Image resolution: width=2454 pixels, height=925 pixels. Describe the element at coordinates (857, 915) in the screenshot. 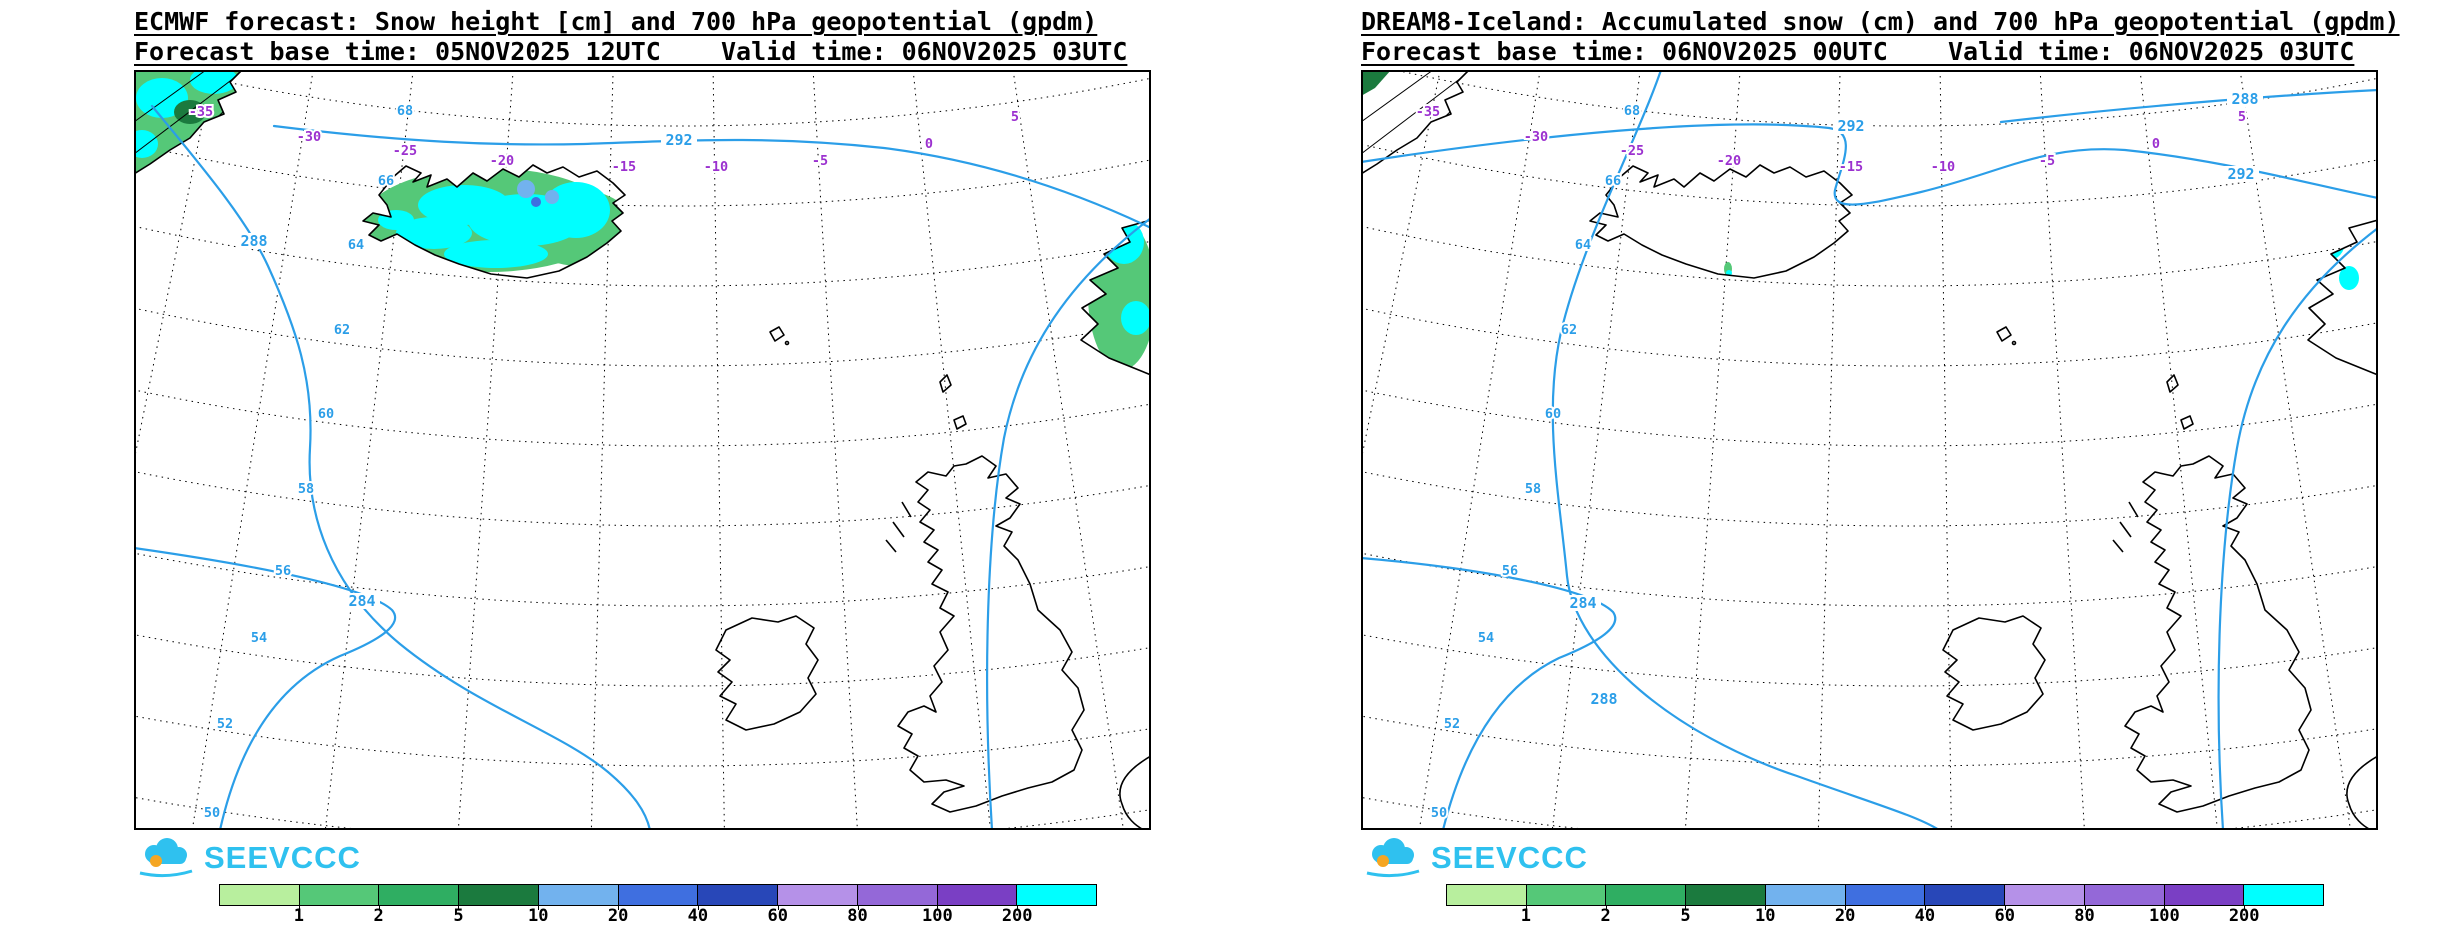

I see `colorbar-label: 80` at that location.